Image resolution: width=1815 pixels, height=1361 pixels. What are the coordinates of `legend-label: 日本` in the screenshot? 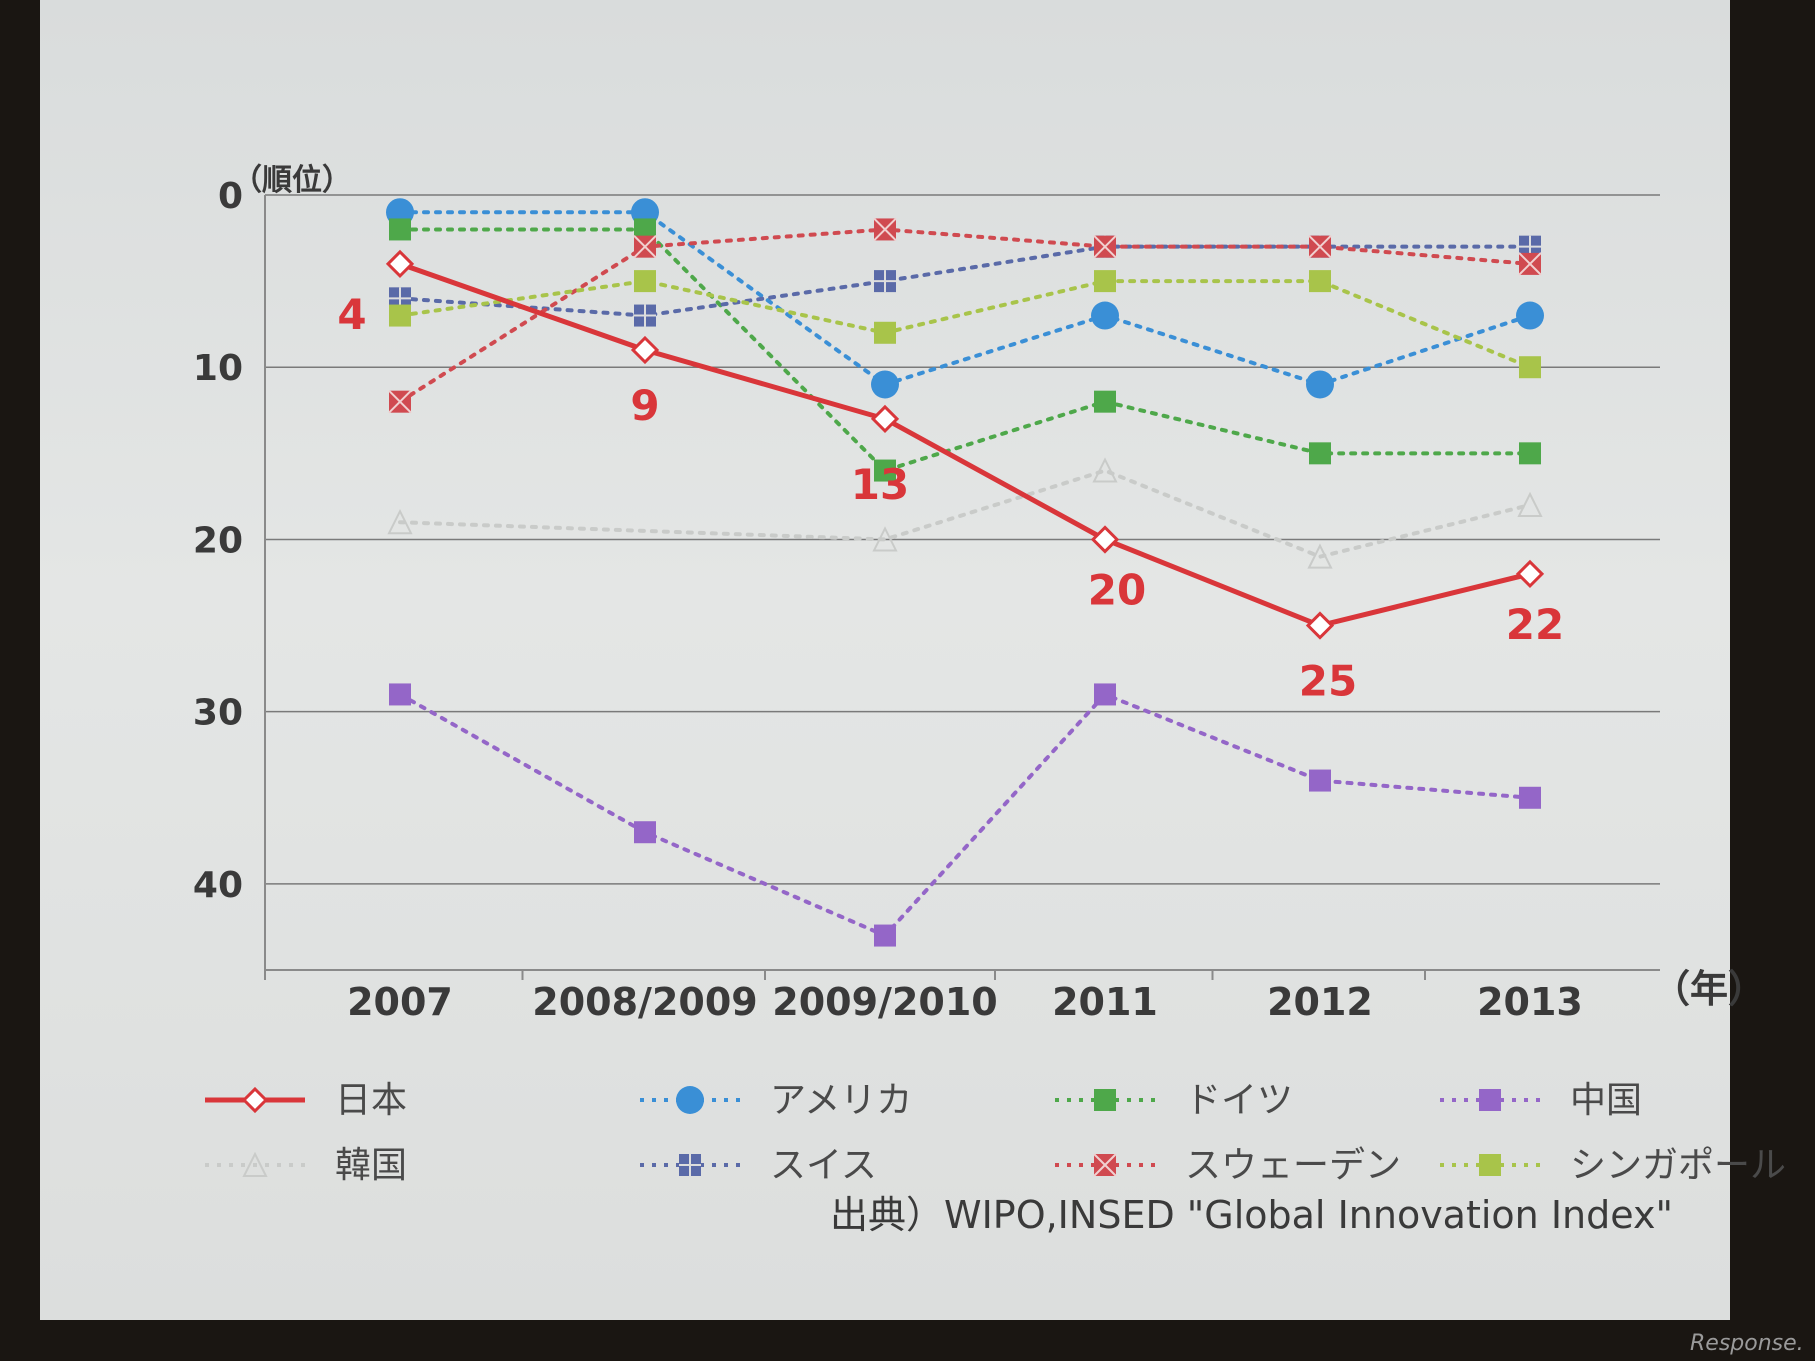 It's located at (371, 1100).